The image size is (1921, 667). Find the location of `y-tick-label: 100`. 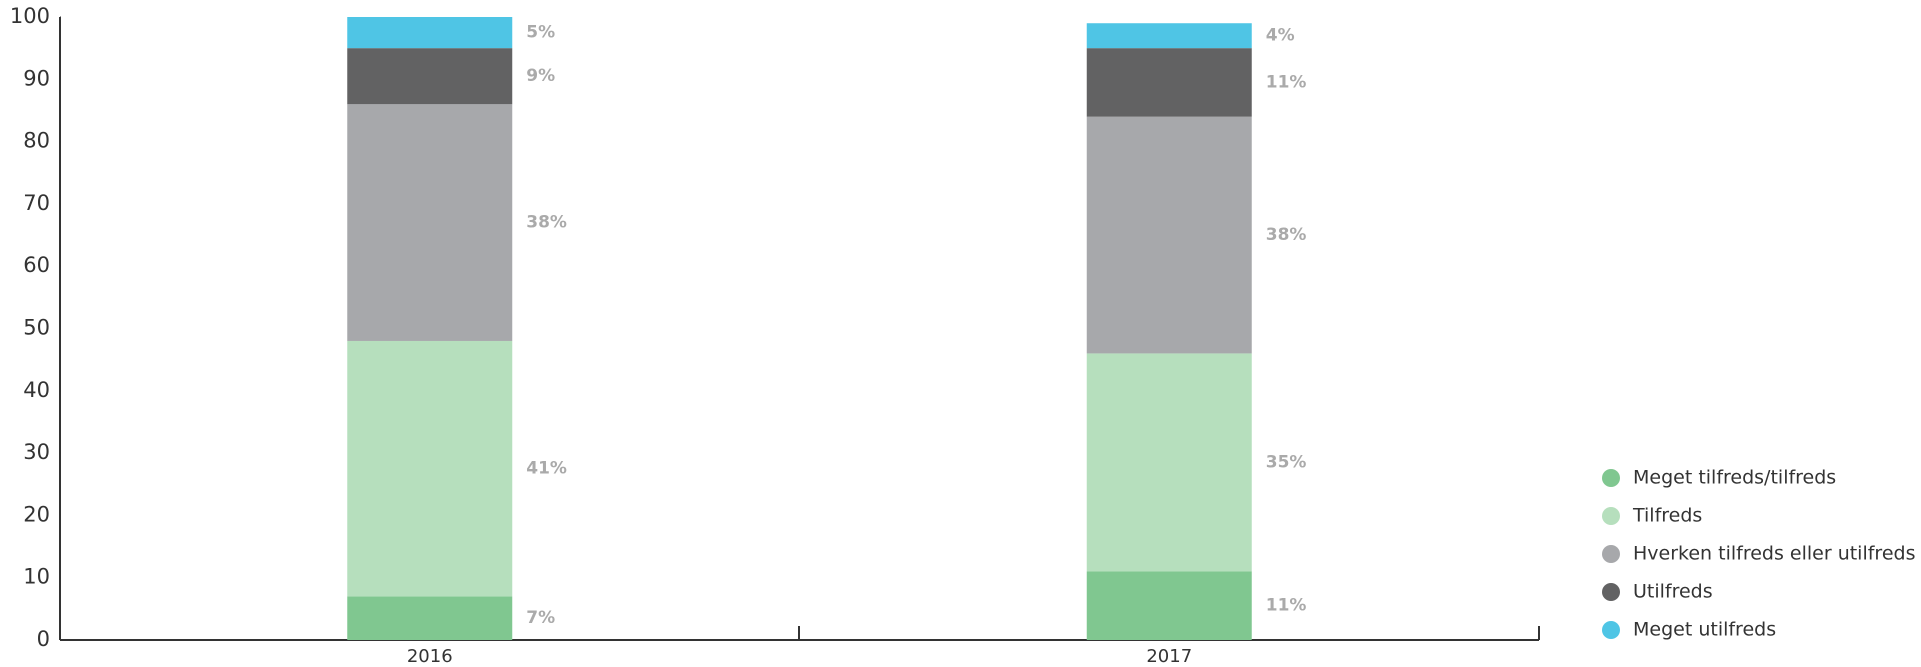

y-tick-label: 100 is located at coordinates (30, 16).